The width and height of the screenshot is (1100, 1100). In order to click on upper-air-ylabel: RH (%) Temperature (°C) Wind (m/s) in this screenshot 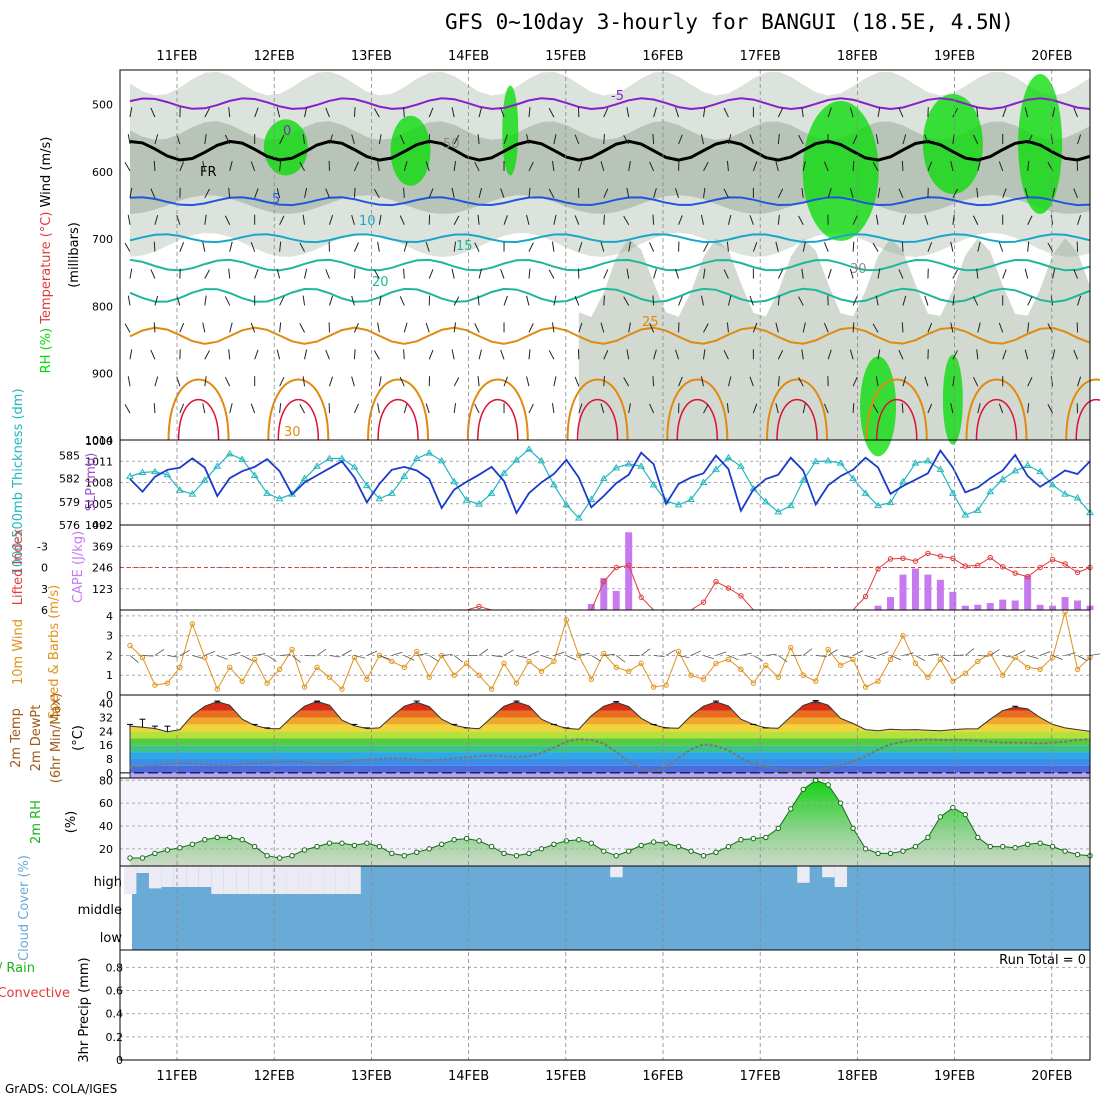, I will do `click(46, 255)`.